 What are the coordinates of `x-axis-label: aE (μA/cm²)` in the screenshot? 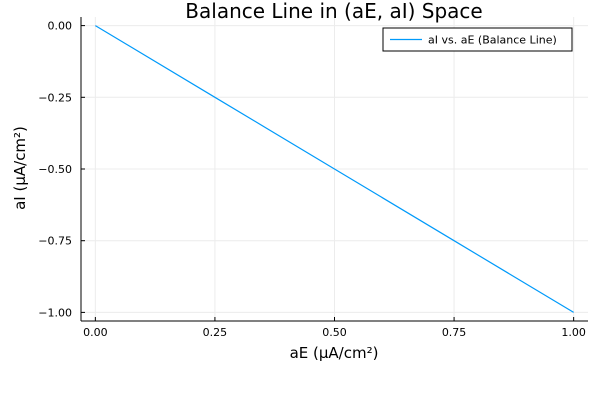 It's located at (334, 353).